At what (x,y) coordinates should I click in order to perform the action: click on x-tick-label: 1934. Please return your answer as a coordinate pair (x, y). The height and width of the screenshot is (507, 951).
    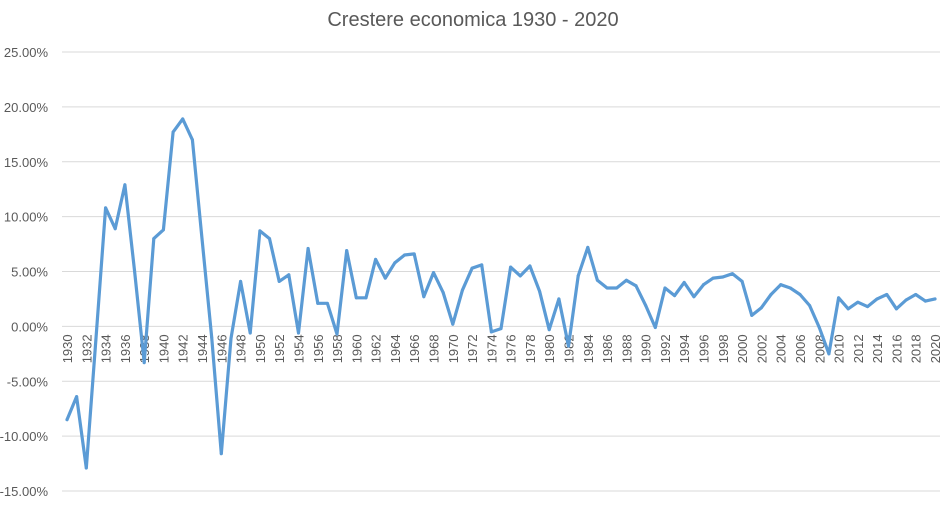
    Looking at the image, I should click on (106, 348).